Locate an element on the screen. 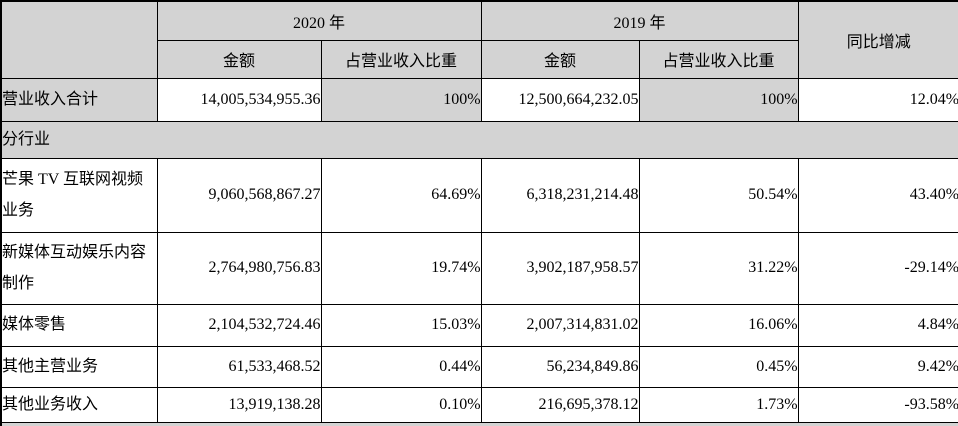 The height and width of the screenshot is (426, 958). share-2020-cell: 0.44% is located at coordinates (401, 366).